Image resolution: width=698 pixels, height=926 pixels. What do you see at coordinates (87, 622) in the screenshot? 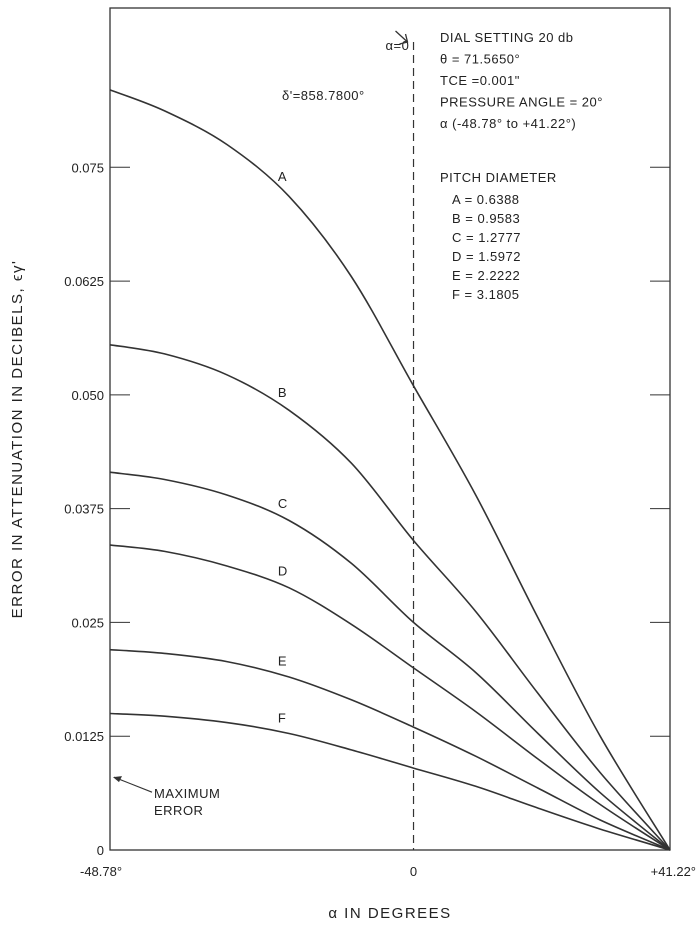
I see `y-tick-label: 0.025` at bounding box center [87, 622].